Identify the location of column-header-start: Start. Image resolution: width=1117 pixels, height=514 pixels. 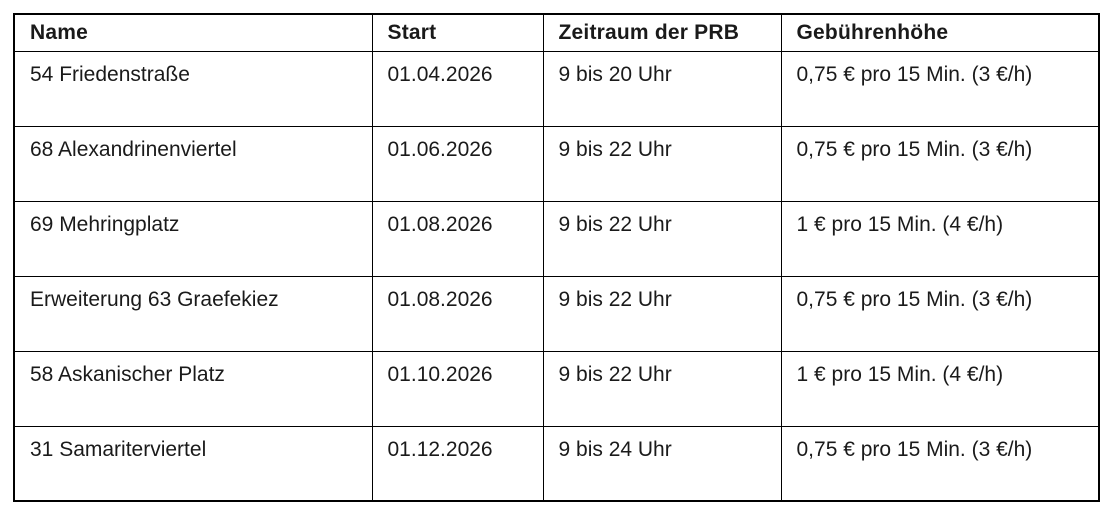
(457, 32).